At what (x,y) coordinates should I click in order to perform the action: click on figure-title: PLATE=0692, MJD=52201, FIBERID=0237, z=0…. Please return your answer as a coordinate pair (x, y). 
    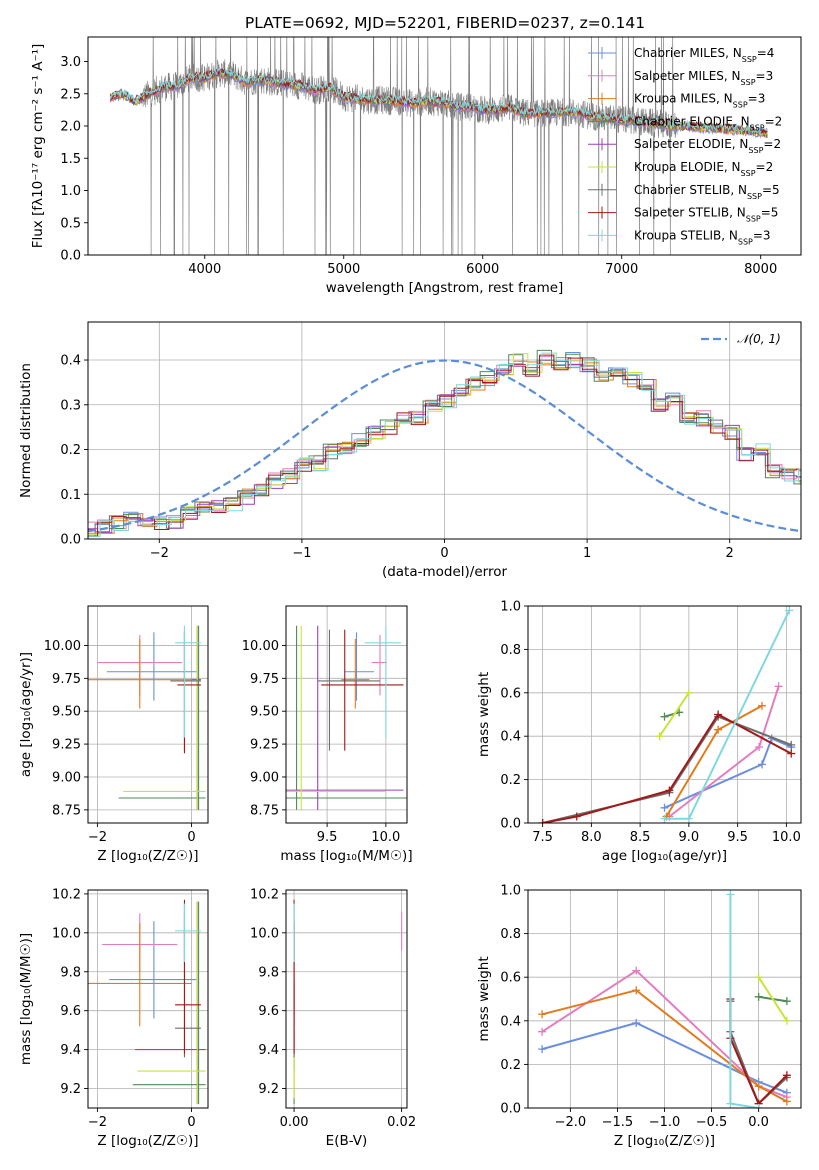
    Looking at the image, I should click on (445, 23).